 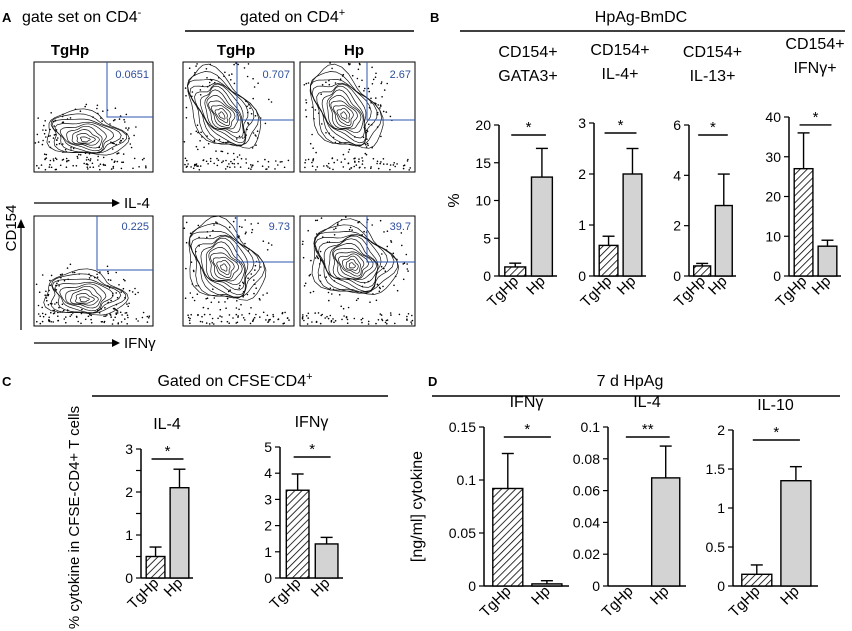 What do you see at coordinates (620, 74) in the screenshot?
I see `chart-title-line2: IL-4+` at bounding box center [620, 74].